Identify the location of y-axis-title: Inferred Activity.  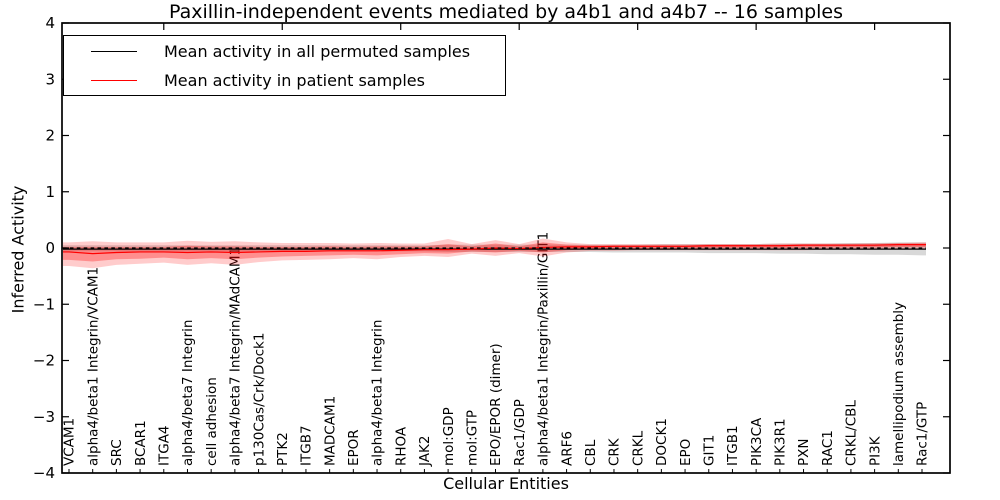
(18, 249).